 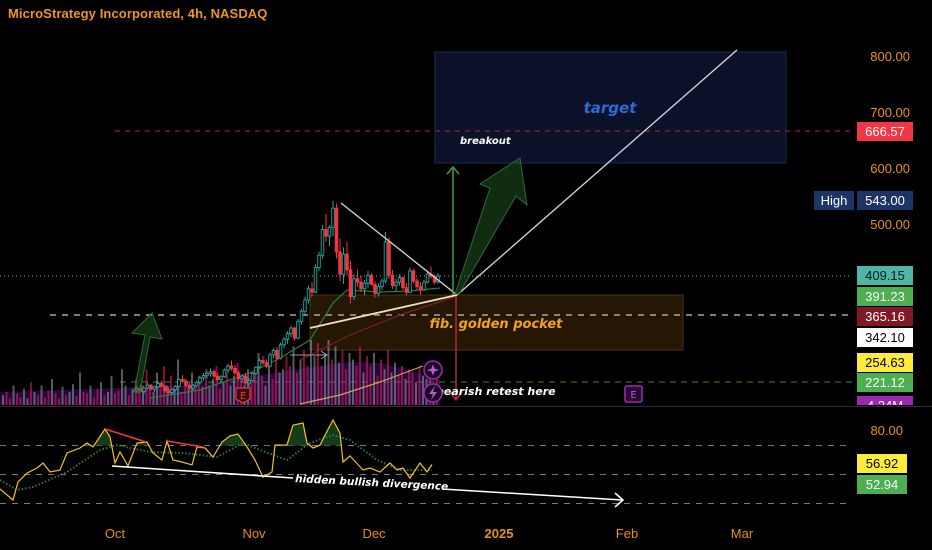 I want to click on price-axis-tick: 700.00, so click(x=890, y=112).